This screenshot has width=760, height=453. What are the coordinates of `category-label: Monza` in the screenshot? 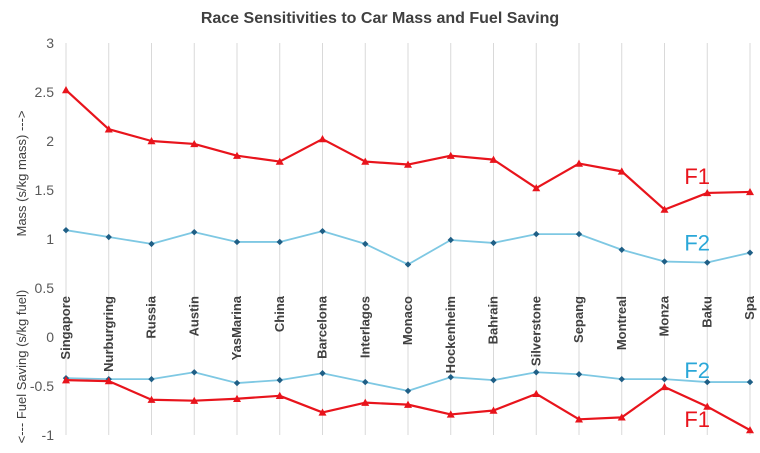 It's located at (664, 315).